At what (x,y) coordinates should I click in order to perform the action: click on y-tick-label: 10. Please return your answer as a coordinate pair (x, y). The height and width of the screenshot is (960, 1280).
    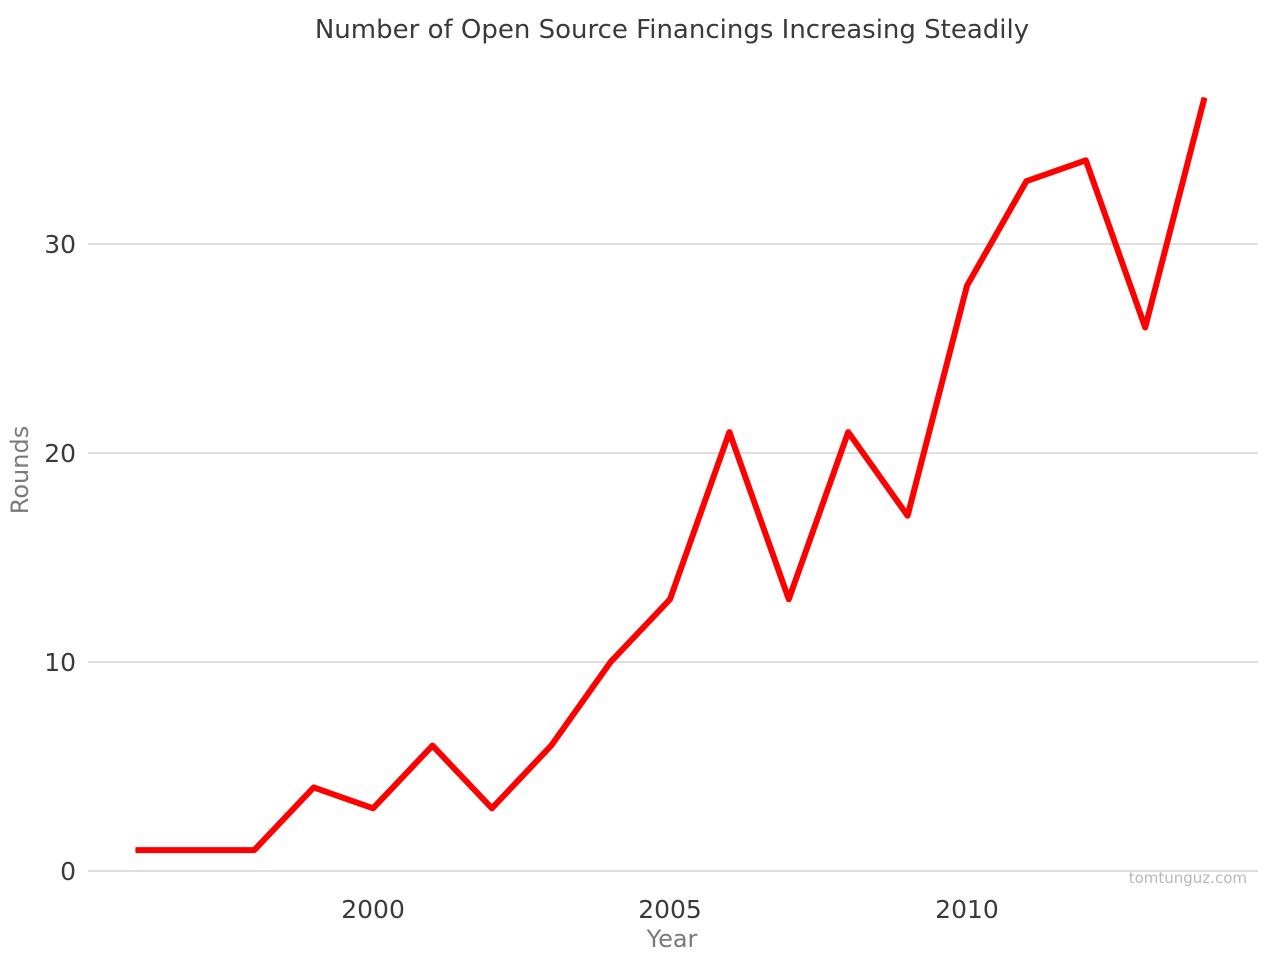
    Looking at the image, I should click on (60, 662).